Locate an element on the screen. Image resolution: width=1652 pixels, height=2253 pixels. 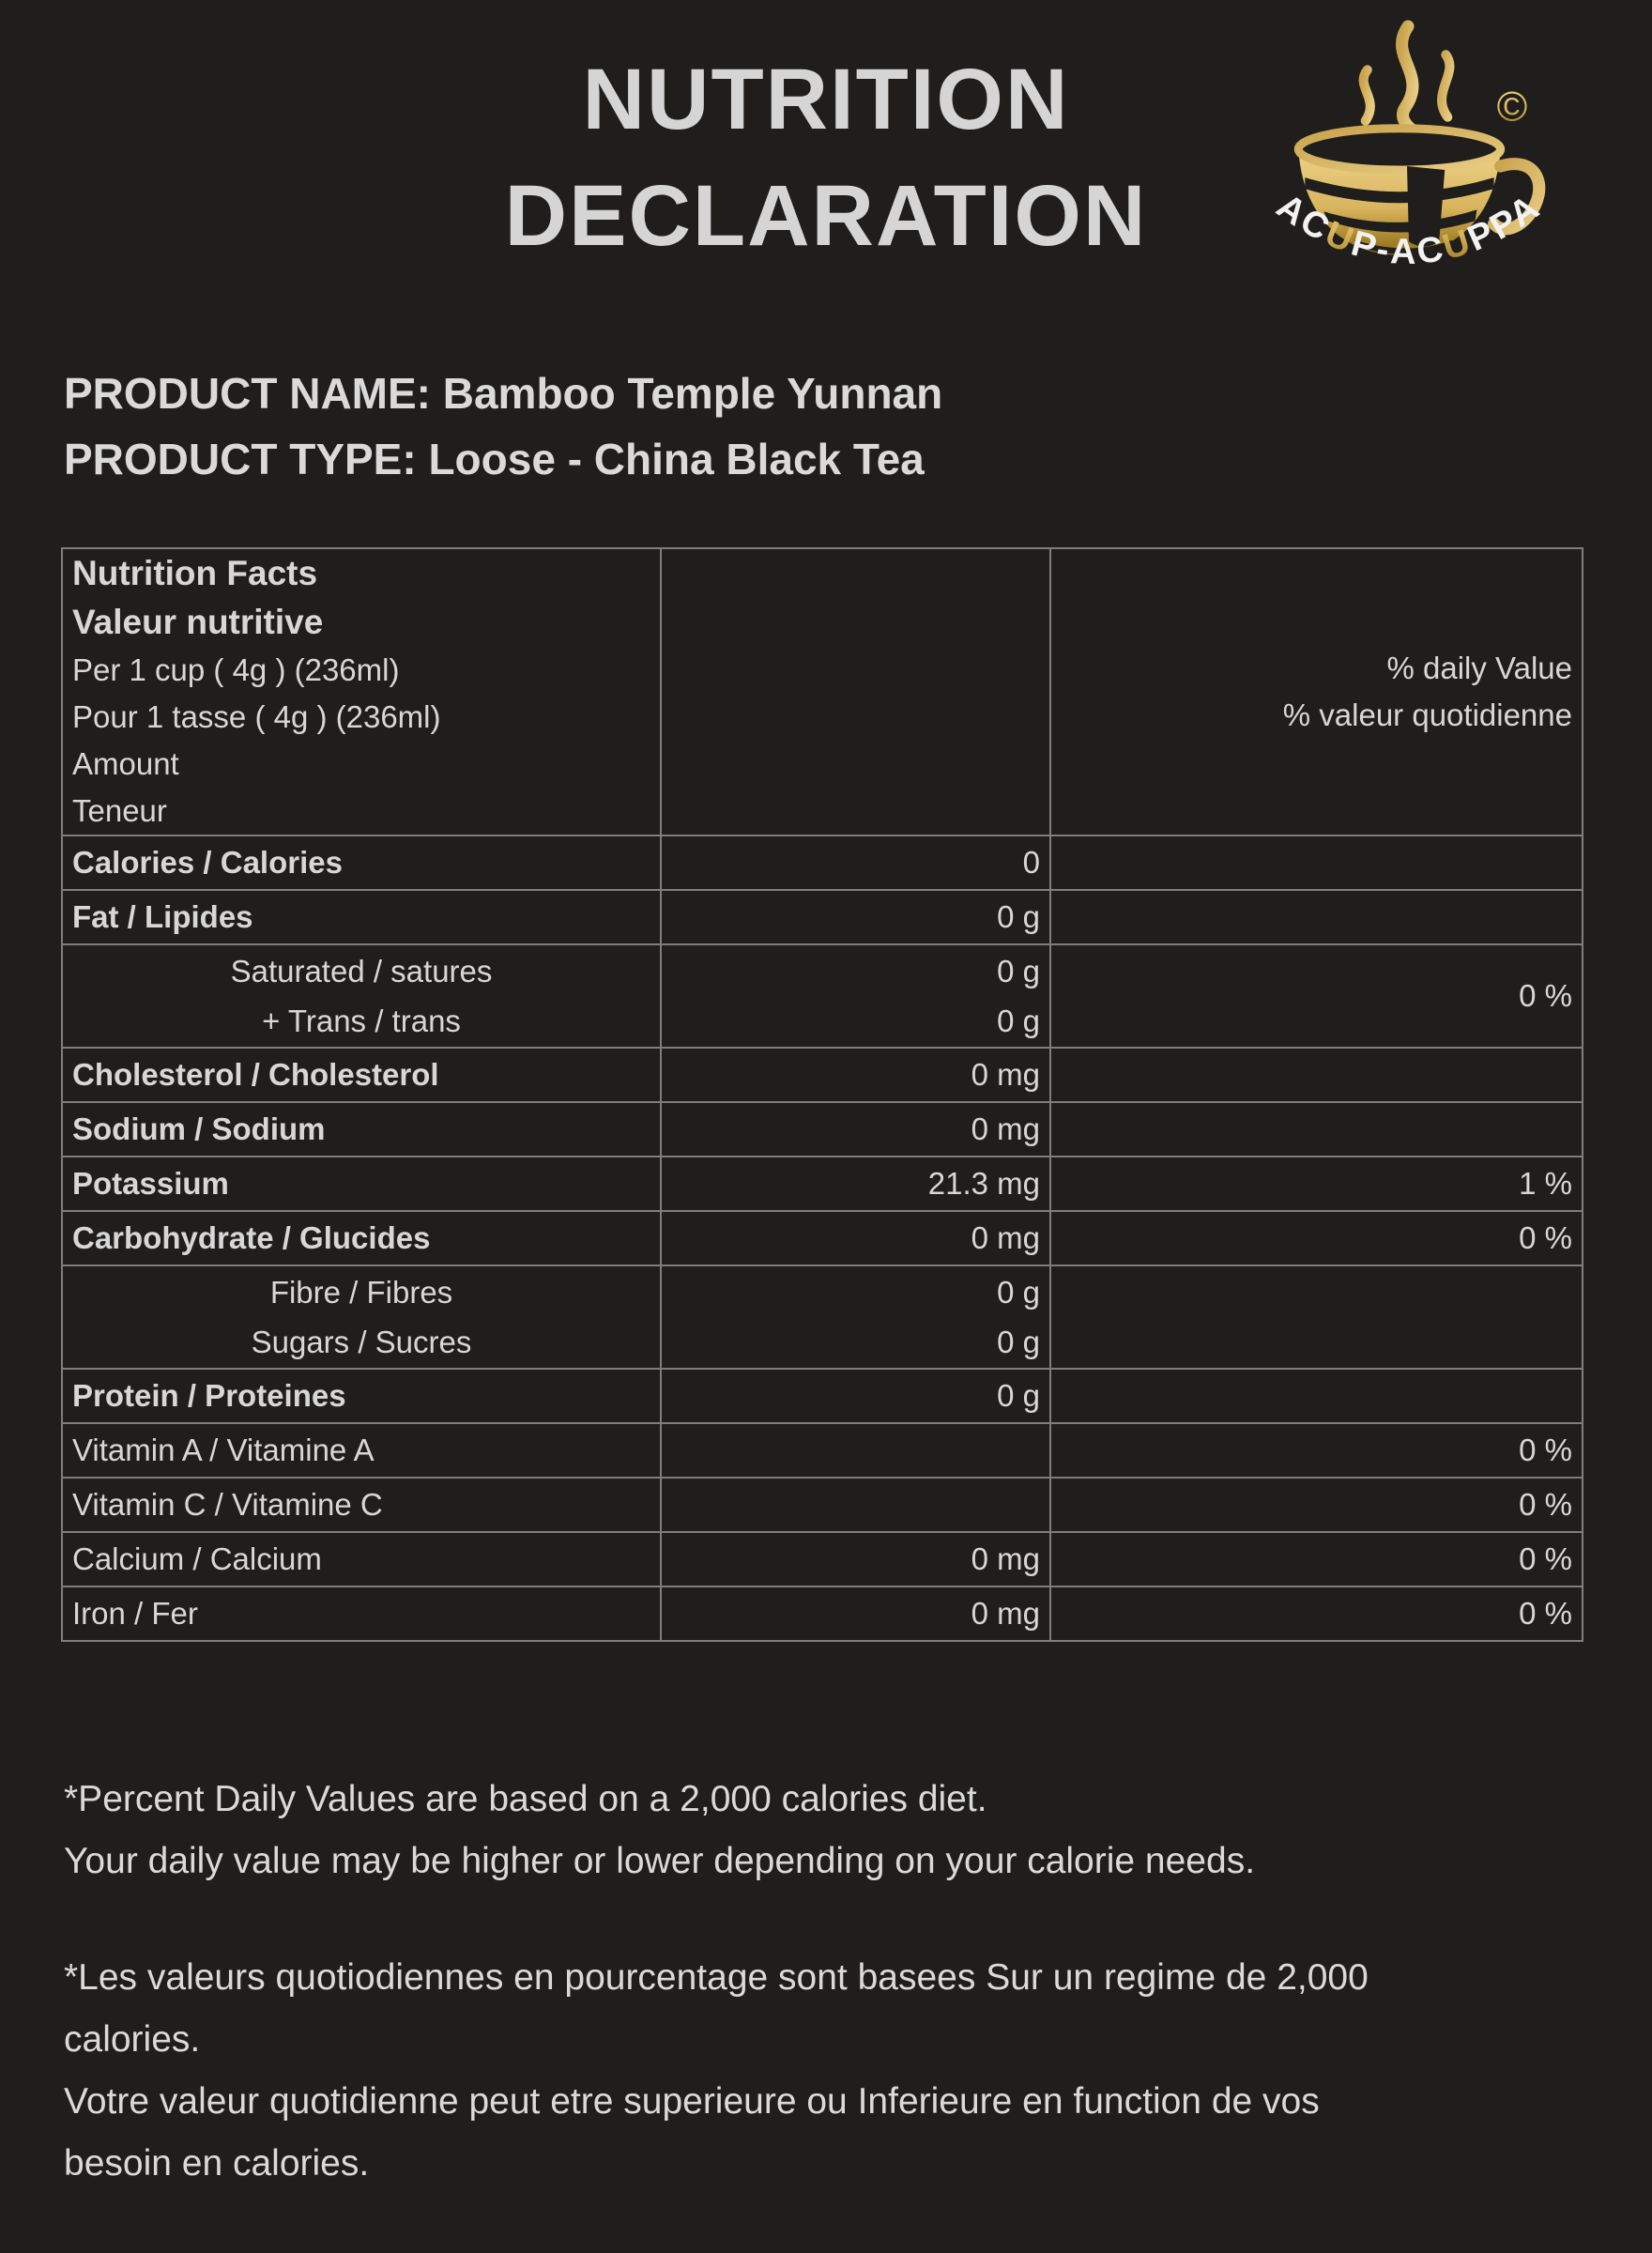
row-label: Iron / Fer is located at coordinates (361, 1614).